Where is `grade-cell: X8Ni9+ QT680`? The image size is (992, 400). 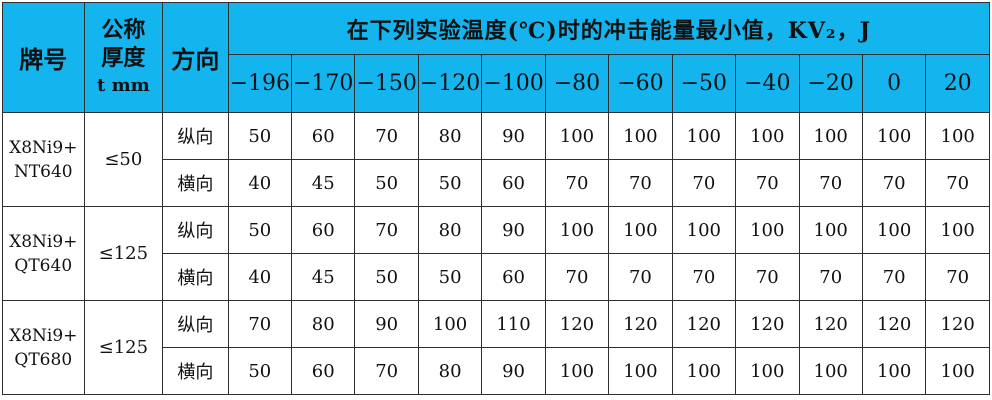 grade-cell: X8Ni9+ QT680 is located at coordinates (43, 347).